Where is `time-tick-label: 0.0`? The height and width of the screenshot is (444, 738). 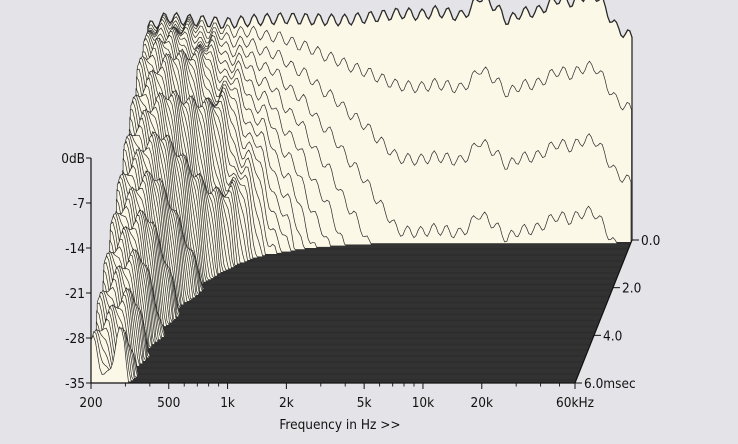 time-tick-label: 0.0 is located at coordinates (650, 241).